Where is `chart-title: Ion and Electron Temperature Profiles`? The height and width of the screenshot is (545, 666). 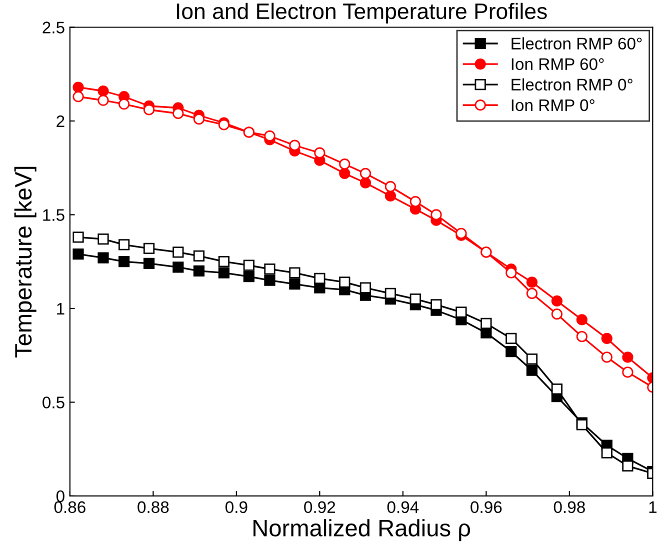
chart-title: Ion and Electron Temperature Profiles is located at coordinates (362, 13).